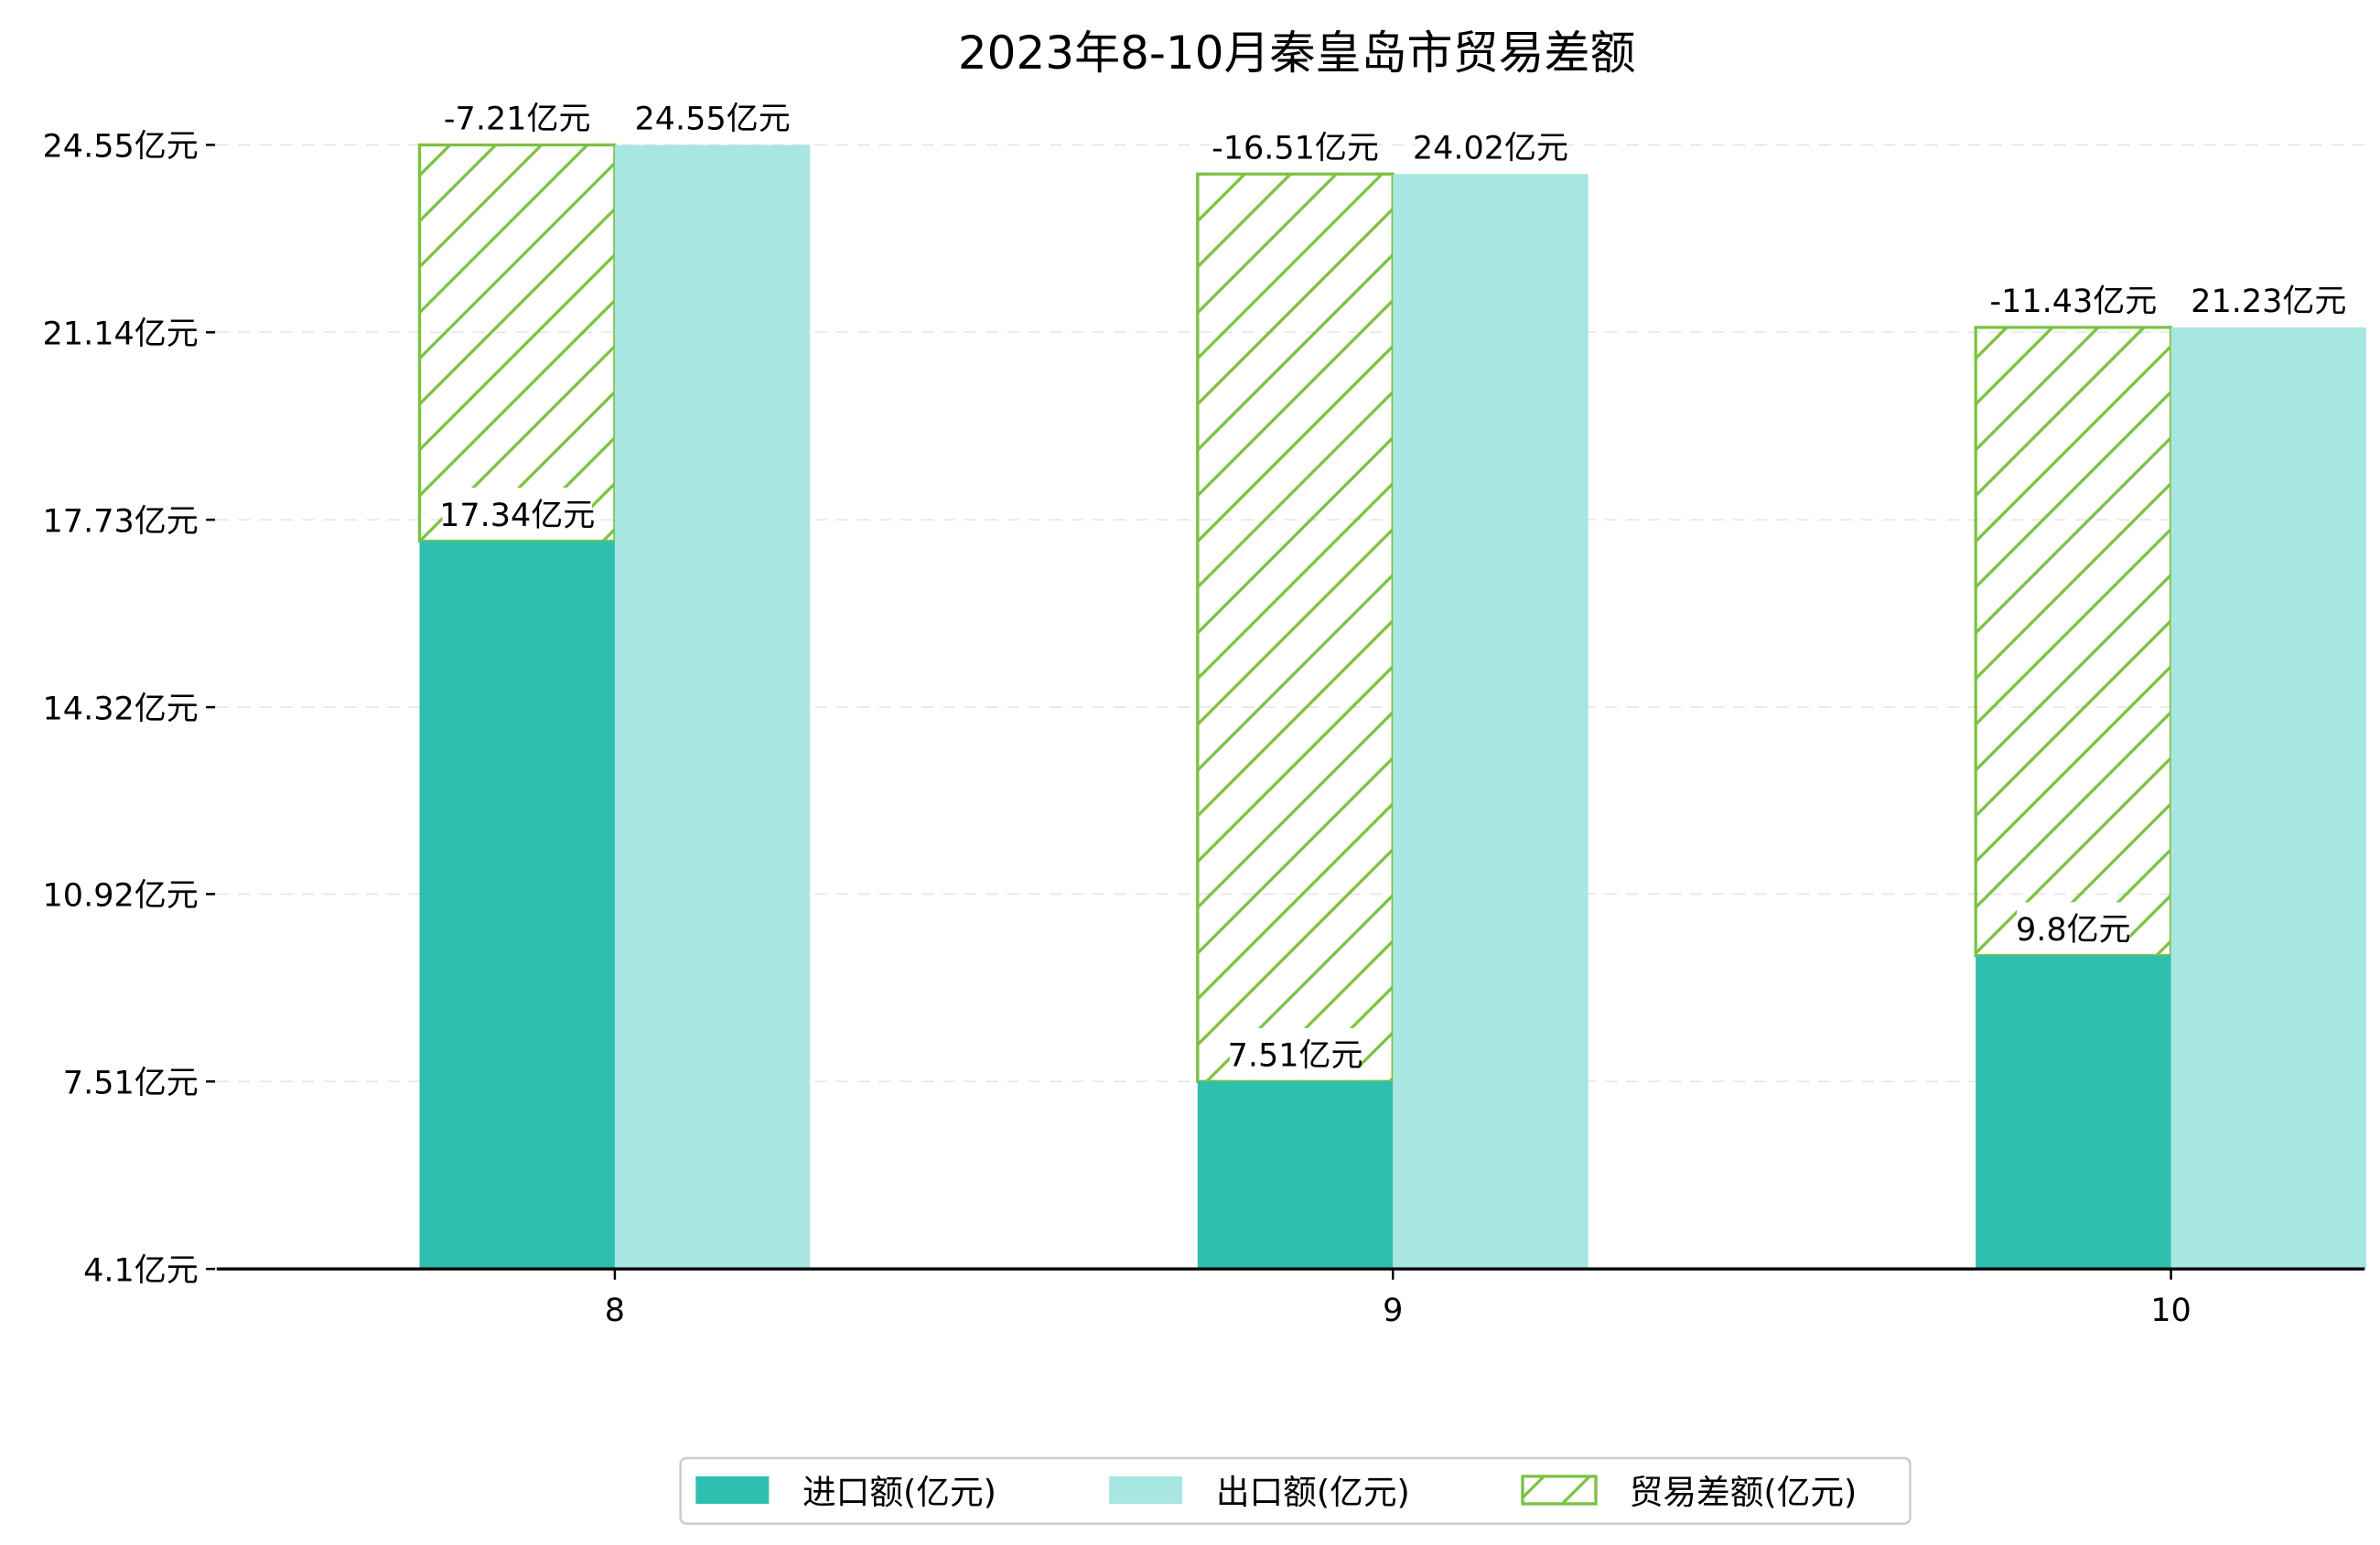 This screenshot has width=2380, height=1545. Describe the element at coordinates (2171, 1311) in the screenshot. I see `x-tick-label: 10` at that location.